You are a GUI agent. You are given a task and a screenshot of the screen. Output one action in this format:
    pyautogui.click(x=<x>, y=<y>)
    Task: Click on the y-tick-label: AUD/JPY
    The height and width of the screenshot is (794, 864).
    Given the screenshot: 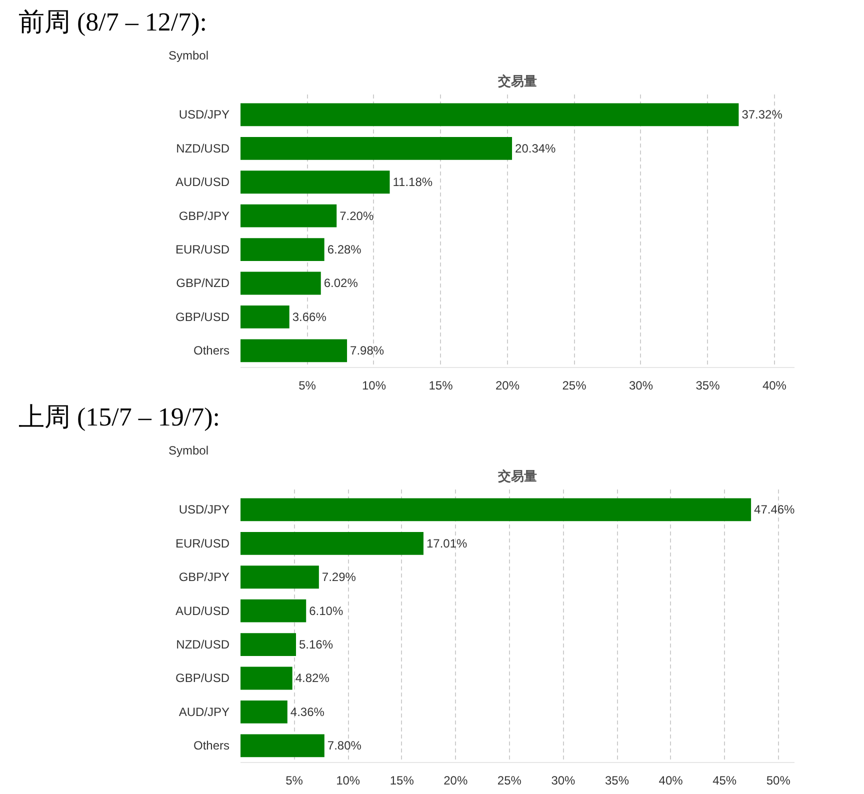 What is the action you would take?
    pyautogui.click(x=204, y=711)
    